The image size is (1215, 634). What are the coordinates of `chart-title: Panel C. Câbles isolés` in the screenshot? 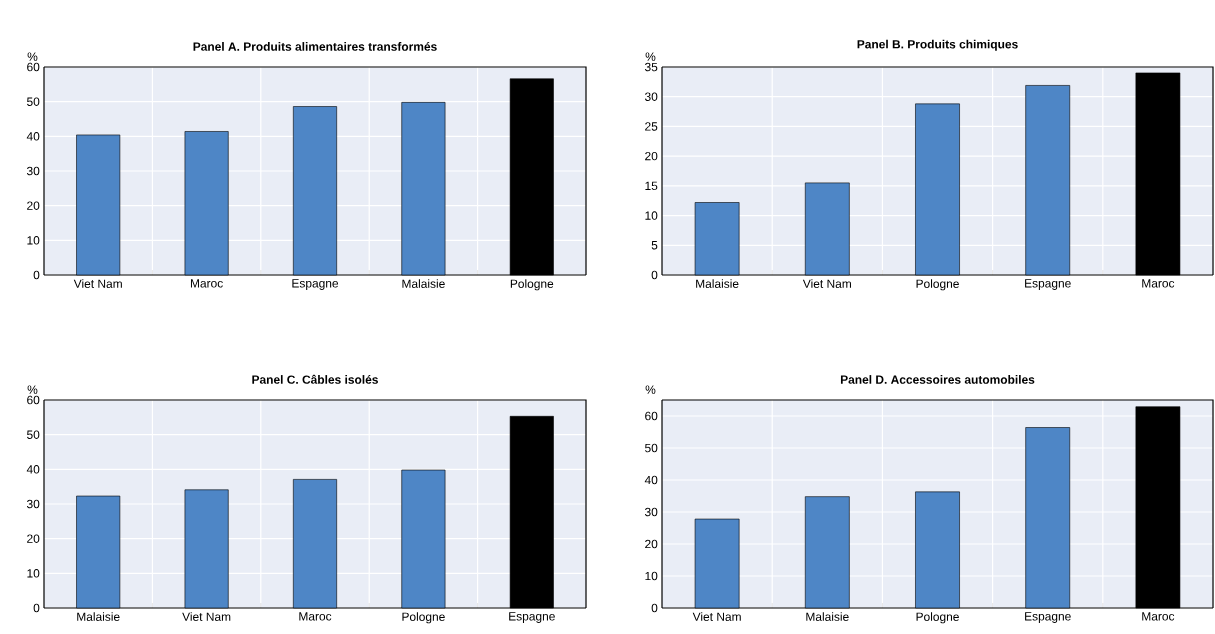 It's located at (315, 379).